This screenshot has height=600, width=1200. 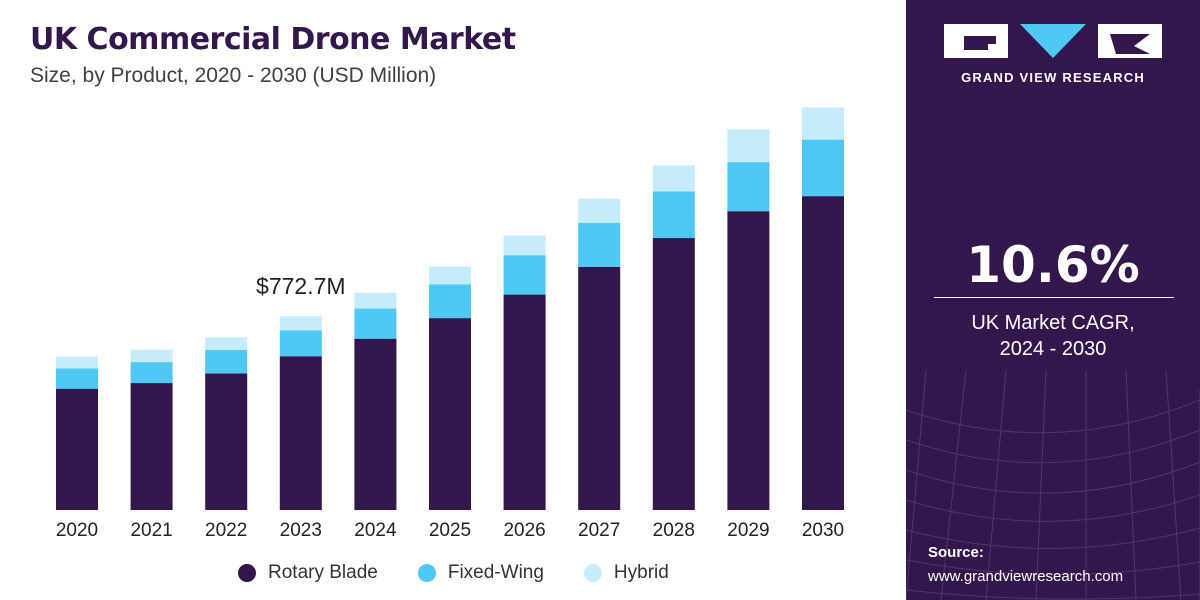 I want to click on chart-legend: Rotary Blade Fixed-Wing Hybrid, so click(x=453, y=573).